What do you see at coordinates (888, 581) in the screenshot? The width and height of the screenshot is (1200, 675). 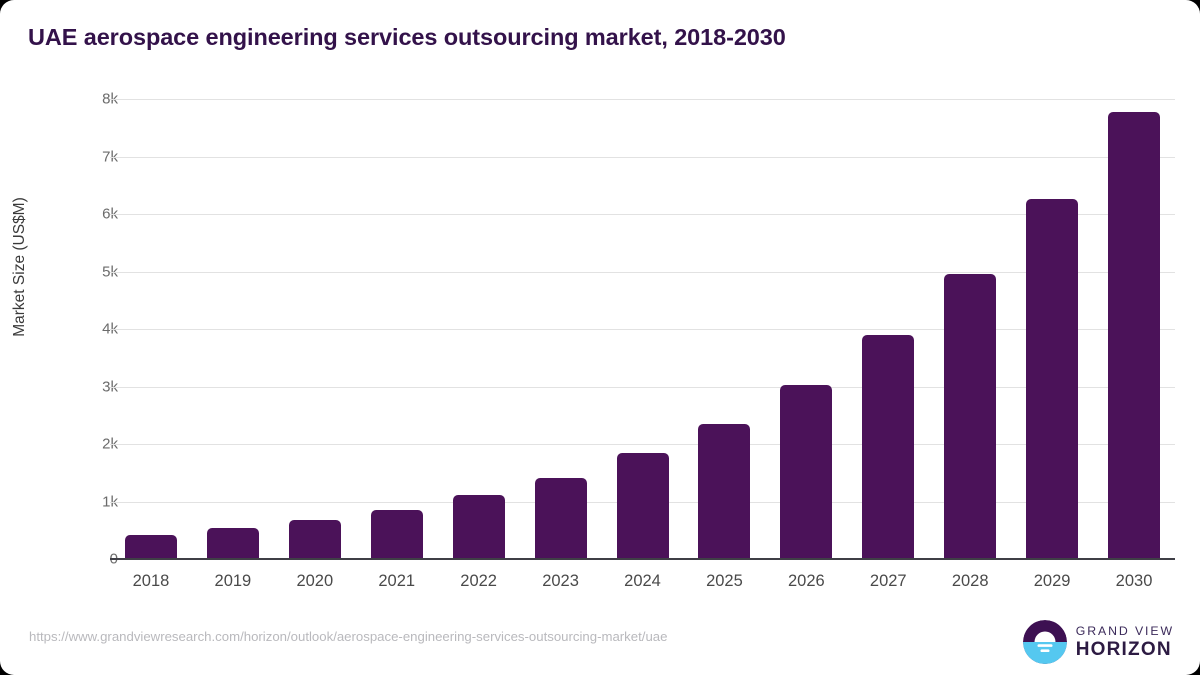 I see `x-axis-tick-label: 2027` at bounding box center [888, 581].